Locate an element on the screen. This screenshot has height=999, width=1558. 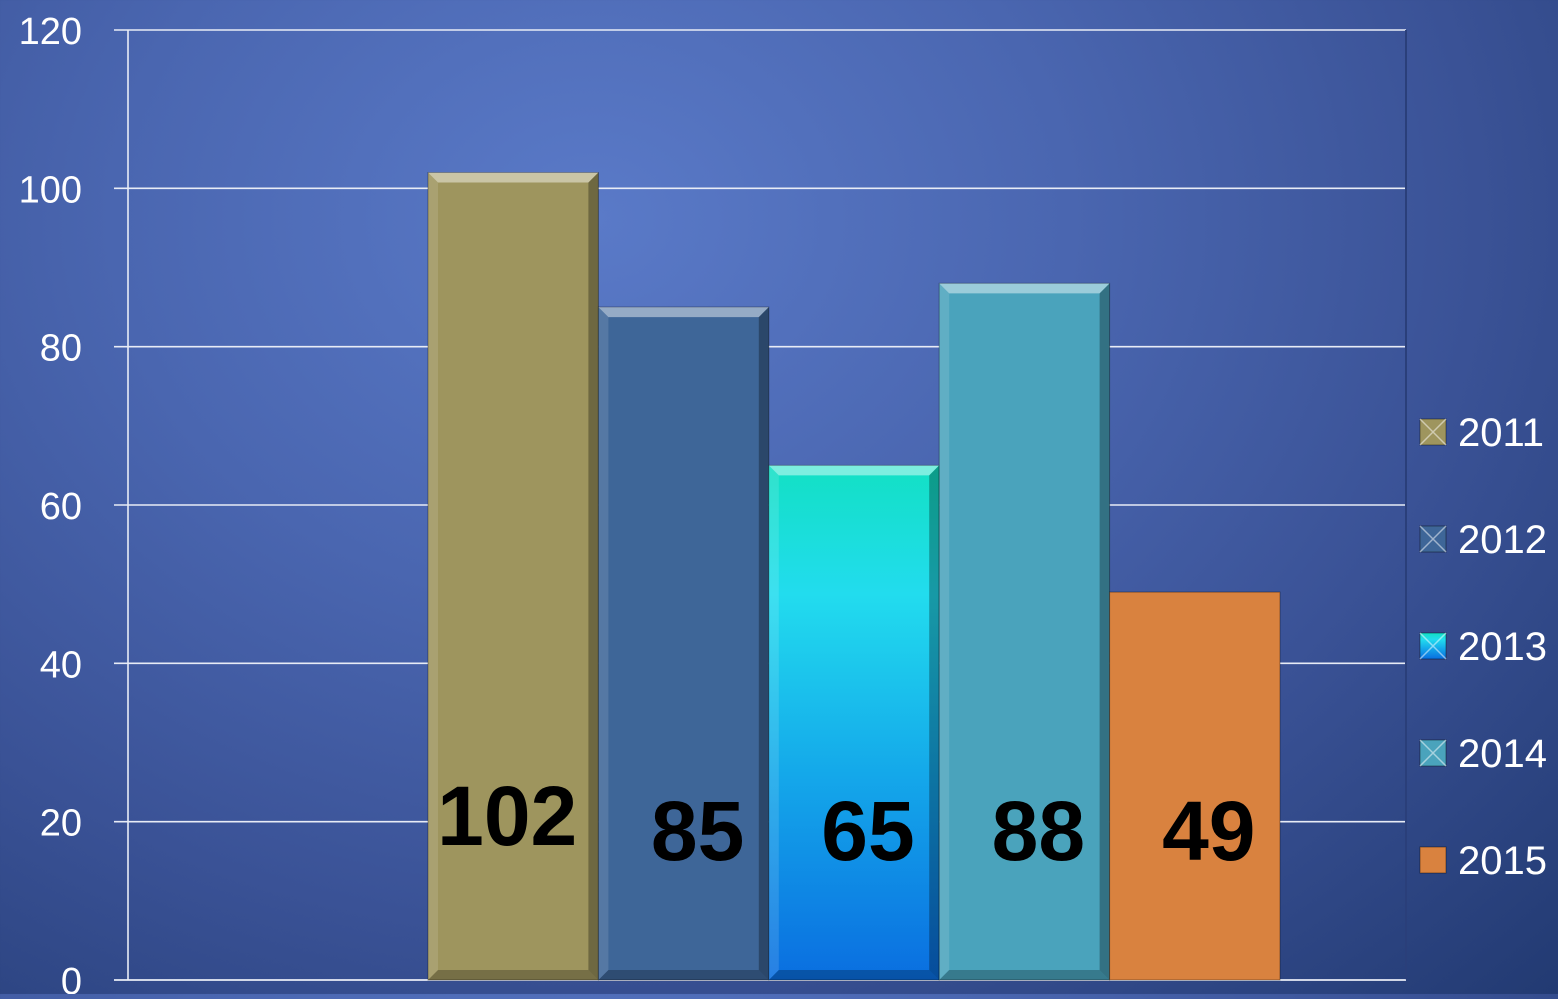
bar-2012 is located at coordinates (683, 643).